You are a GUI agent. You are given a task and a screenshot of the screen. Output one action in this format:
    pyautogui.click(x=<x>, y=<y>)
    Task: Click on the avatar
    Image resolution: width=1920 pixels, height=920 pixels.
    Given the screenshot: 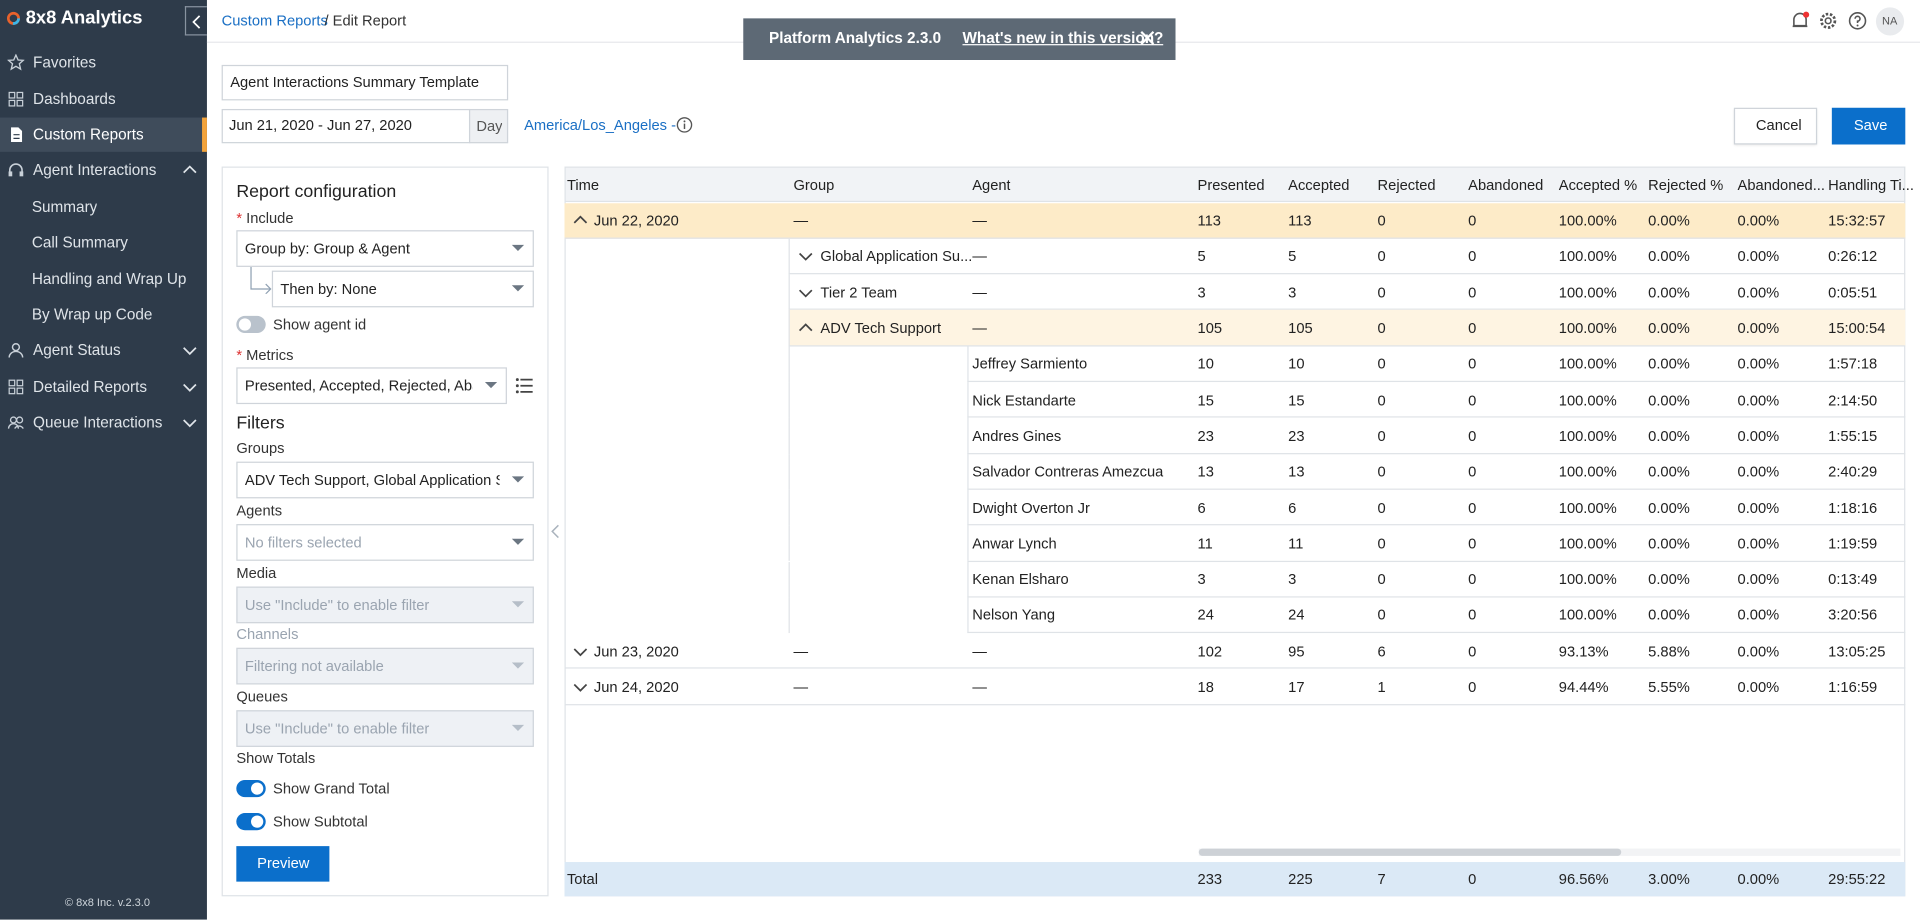 What is the action you would take?
    pyautogui.click(x=1890, y=21)
    